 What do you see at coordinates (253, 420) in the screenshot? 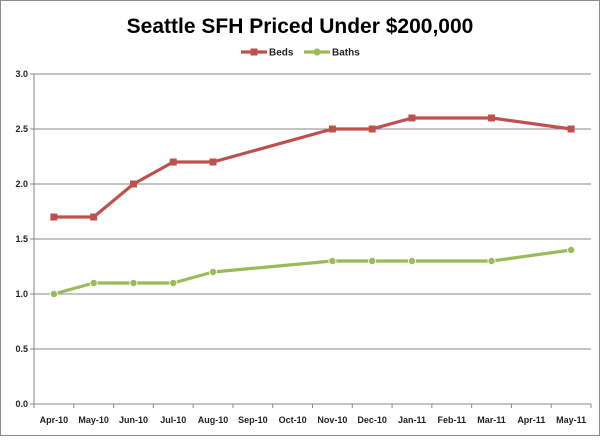
I see `x-tick-label: Sep-10` at bounding box center [253, 420].